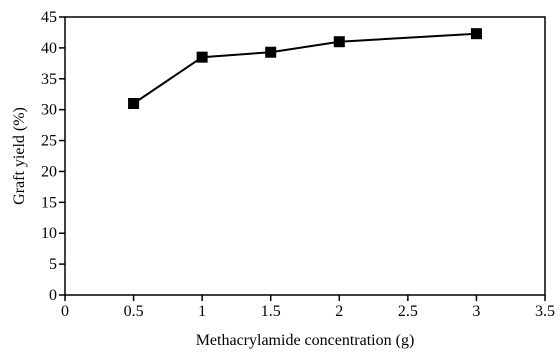  What do you see at coordinates (49, 48) in the screenshot?
I see `y-tick-label: 40` at bounding box center [49, 48].